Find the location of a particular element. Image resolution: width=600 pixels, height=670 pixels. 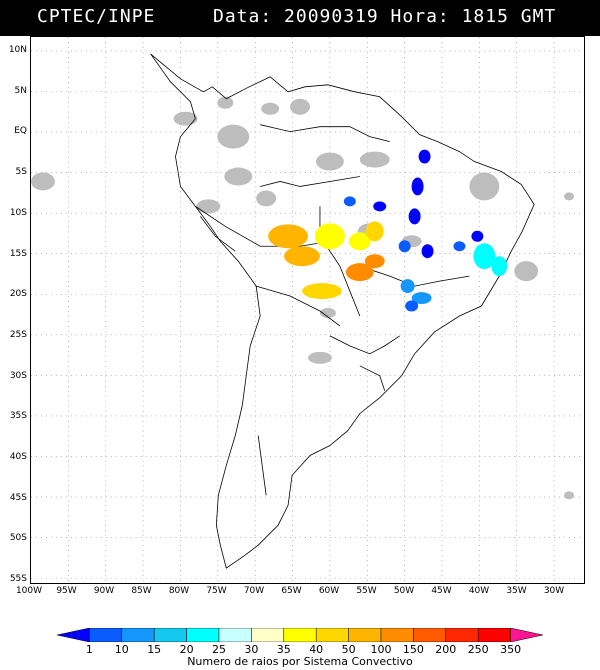

lat-label-10s: 10S is located at coordinates (18, 212).